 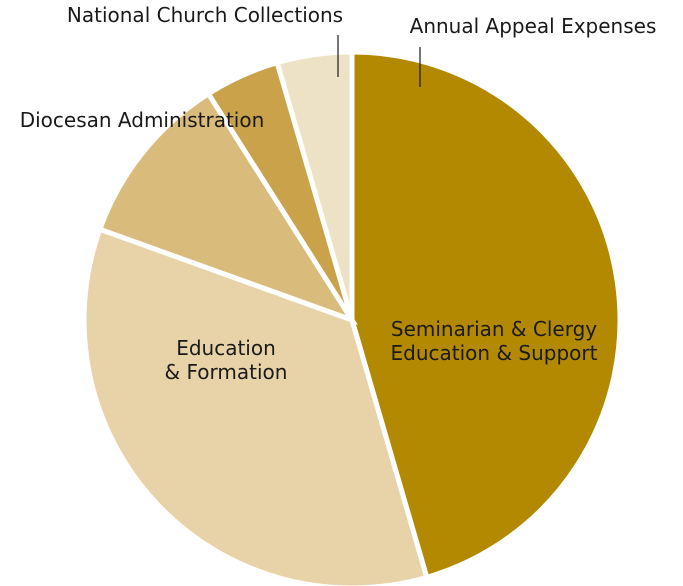 I want to click on slice-label-national-church-collections: National Church Collections, so click(x=205, y=15).